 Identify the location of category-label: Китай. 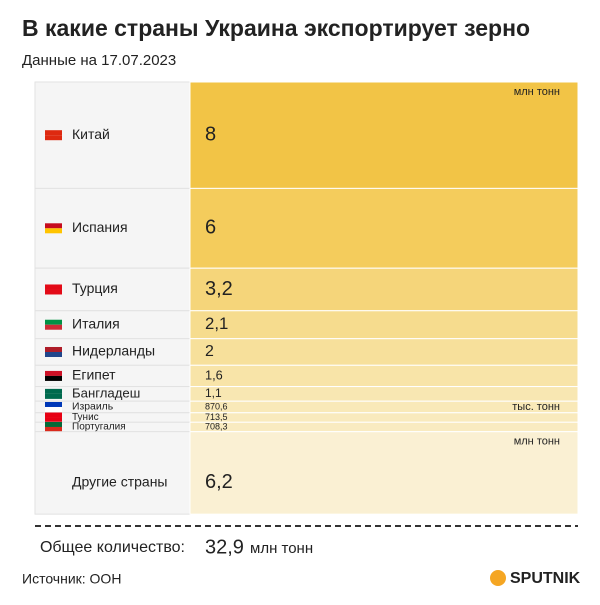
(91, 134).